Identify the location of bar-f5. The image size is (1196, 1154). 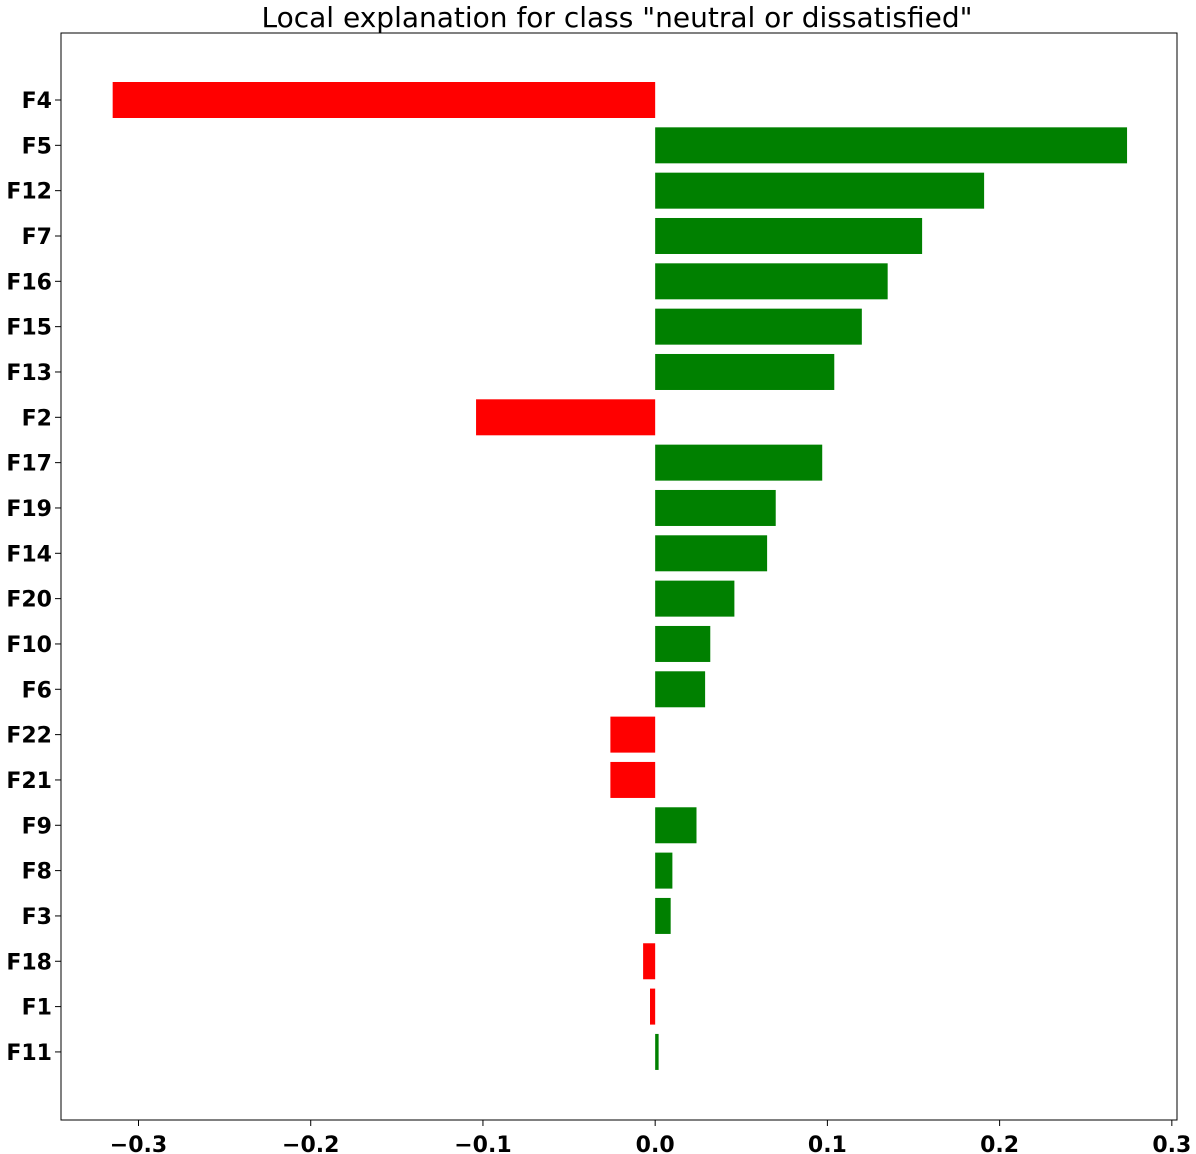
(891, 145).